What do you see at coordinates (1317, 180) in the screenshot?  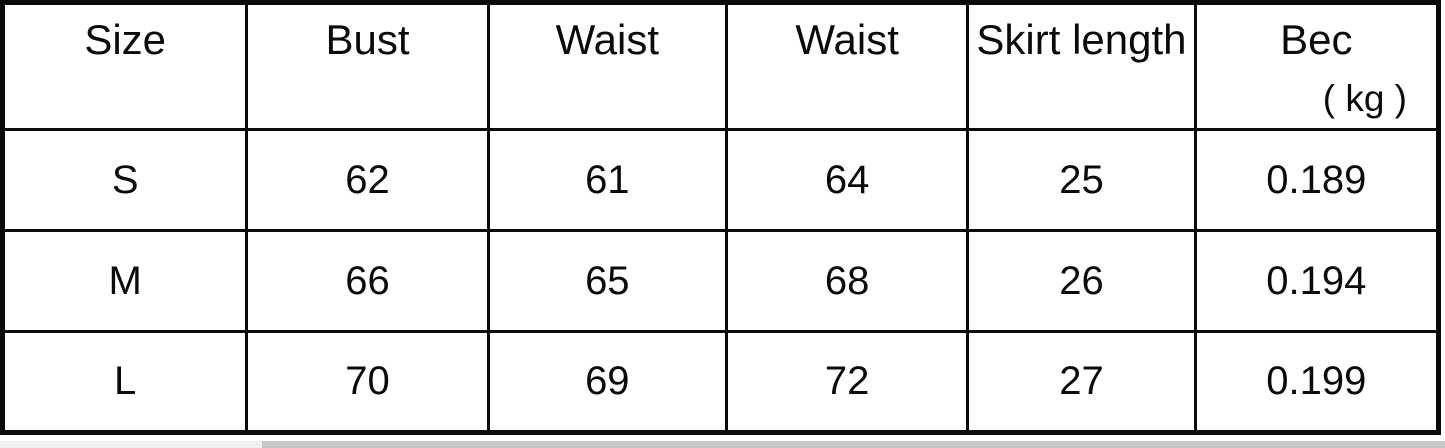 I see `cell-weight: 0.189` at bounding box center [1317, 180].